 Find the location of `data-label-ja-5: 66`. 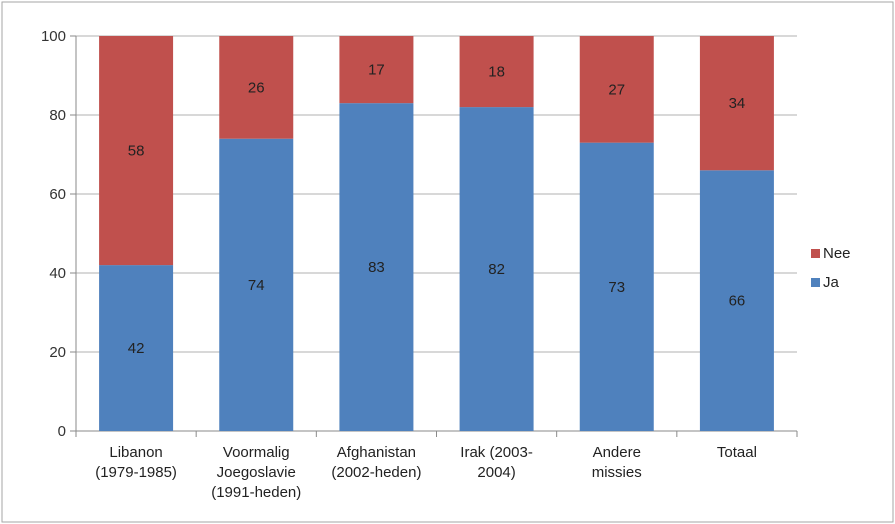

data-label-ja-5: 66 is located at coordinates (737, 301).